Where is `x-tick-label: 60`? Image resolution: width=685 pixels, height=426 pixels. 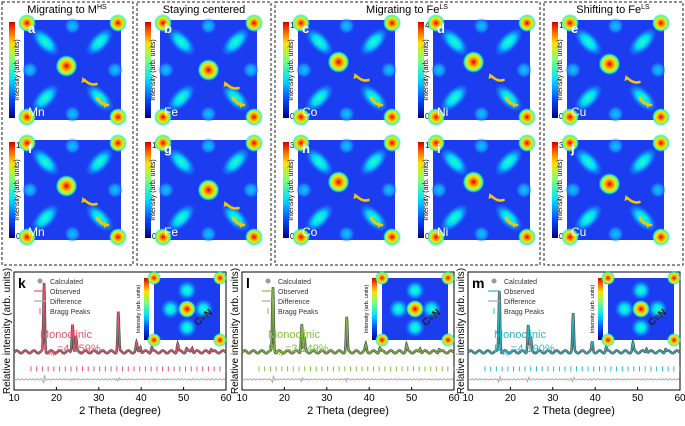
x-tick-label: 60 is located at coordinates (679, 398).